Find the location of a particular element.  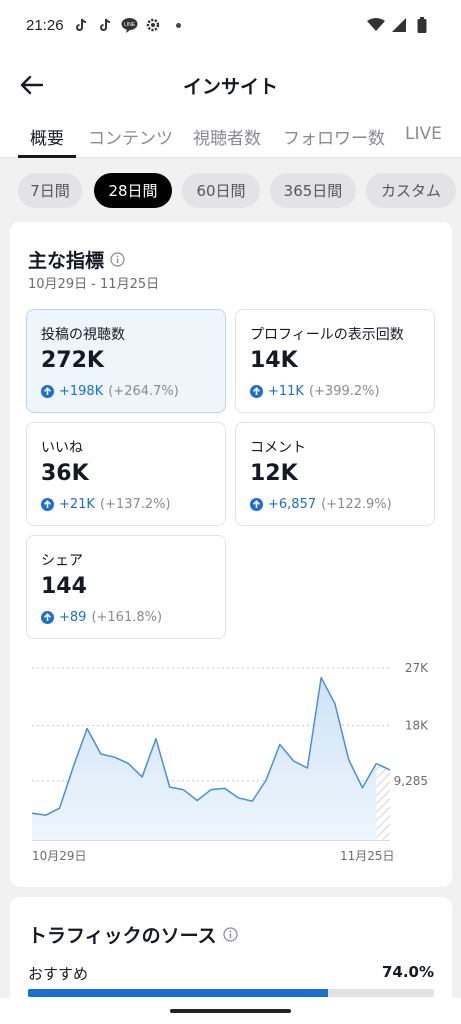

metric-label: 投稿の視聴数 is located at coordinates (83, 335).